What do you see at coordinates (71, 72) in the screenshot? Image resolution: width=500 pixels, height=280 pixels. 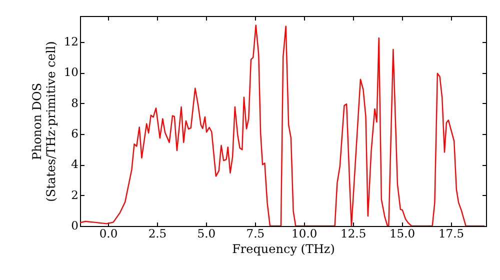 I see `y-tick-label: 10` at bounding box center [71, 72].